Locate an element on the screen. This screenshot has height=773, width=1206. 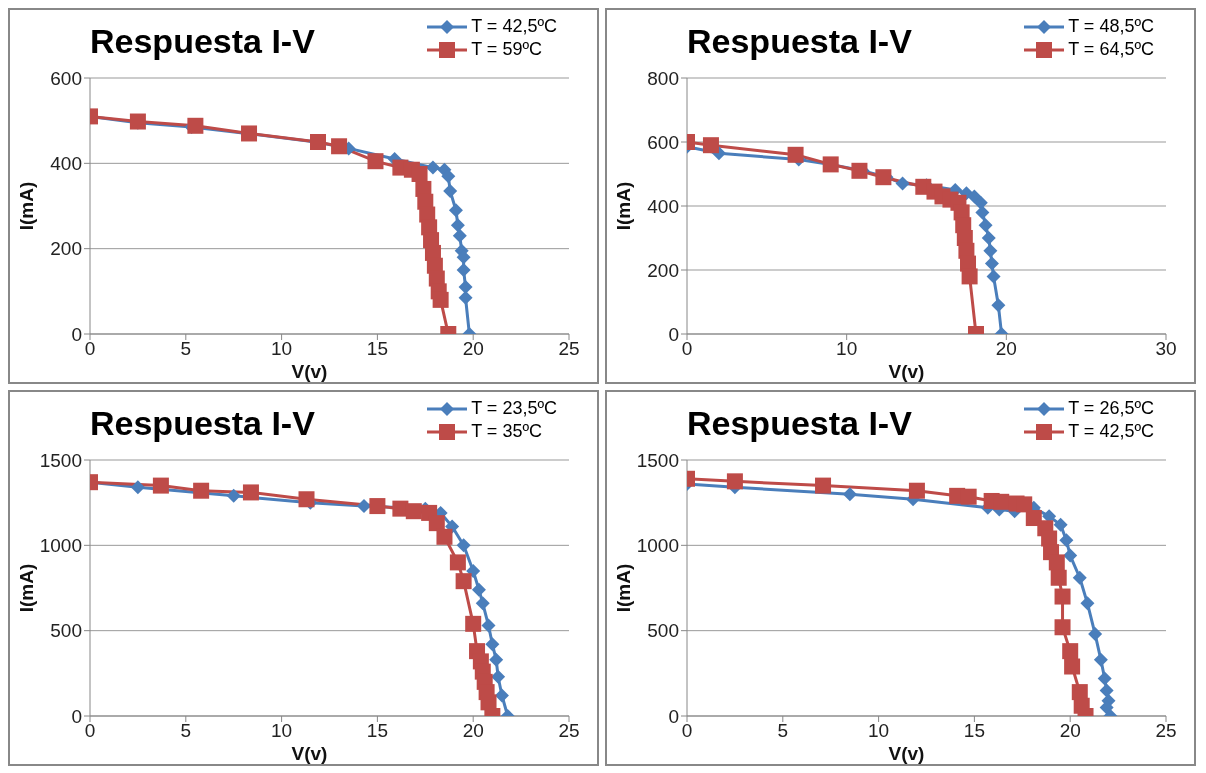
legend-label: T = 35ºC is located at coordinates (506, 431).